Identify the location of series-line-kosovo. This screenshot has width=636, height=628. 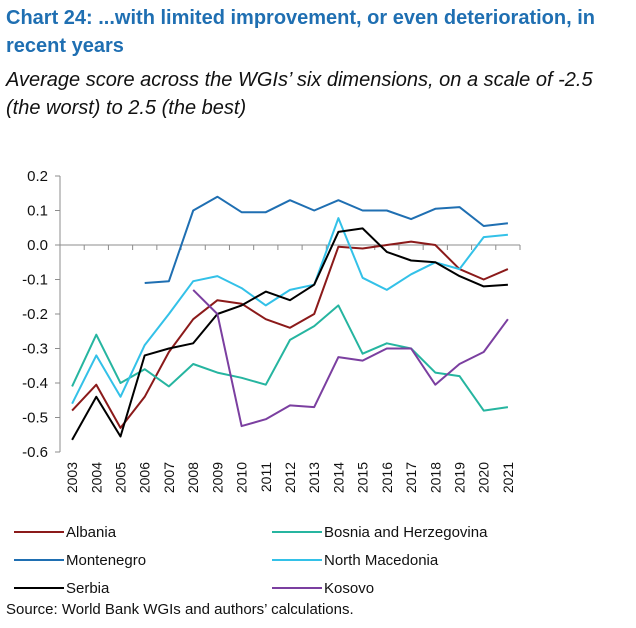
(350, 358).